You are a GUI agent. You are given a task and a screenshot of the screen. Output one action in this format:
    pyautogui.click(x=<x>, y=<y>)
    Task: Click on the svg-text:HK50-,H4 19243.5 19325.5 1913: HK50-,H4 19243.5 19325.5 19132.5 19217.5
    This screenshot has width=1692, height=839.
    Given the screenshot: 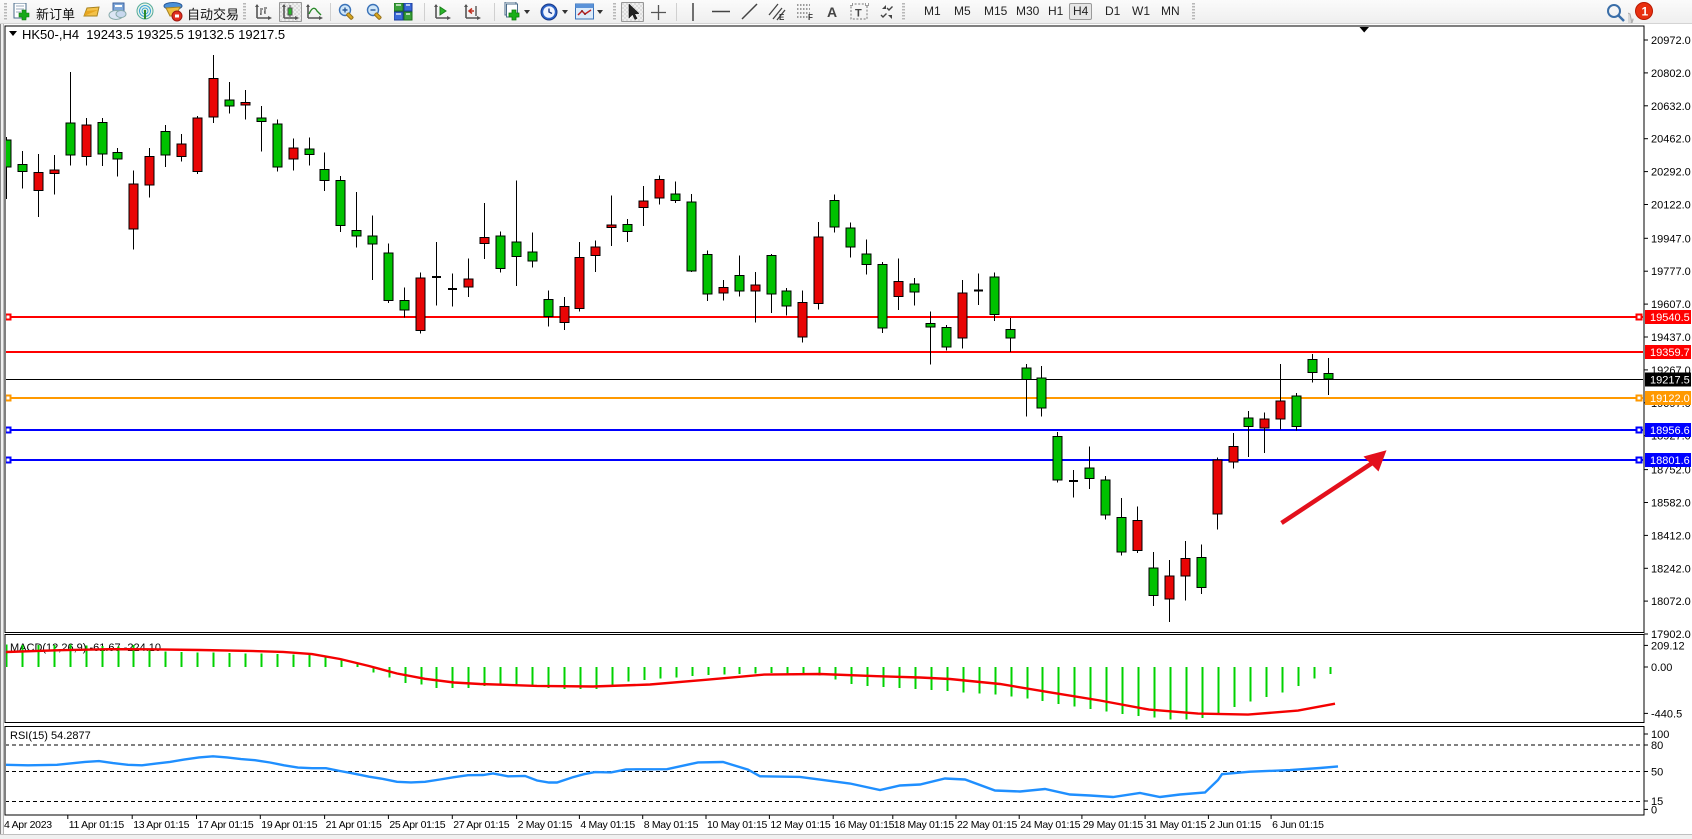 What is the action you would take?
    pyautogui.click(x=153, y=34)
    